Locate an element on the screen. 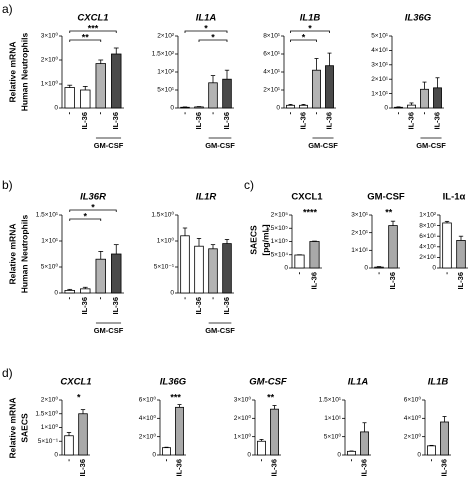  y-axis-label: [pg/mL] is located at coordinates (265, 239).